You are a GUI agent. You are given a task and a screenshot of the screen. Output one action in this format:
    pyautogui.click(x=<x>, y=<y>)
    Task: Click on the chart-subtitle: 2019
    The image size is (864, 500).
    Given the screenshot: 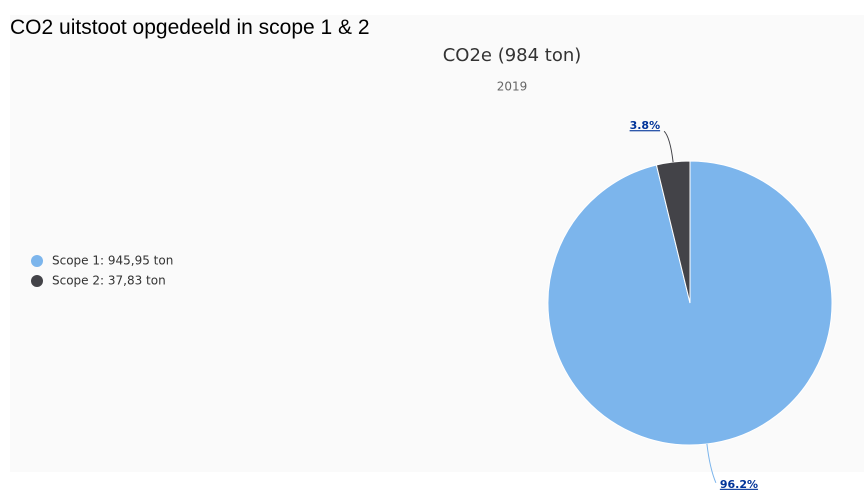 What is the action you would take?
    pyautogui.click(x=512, y=87)
    